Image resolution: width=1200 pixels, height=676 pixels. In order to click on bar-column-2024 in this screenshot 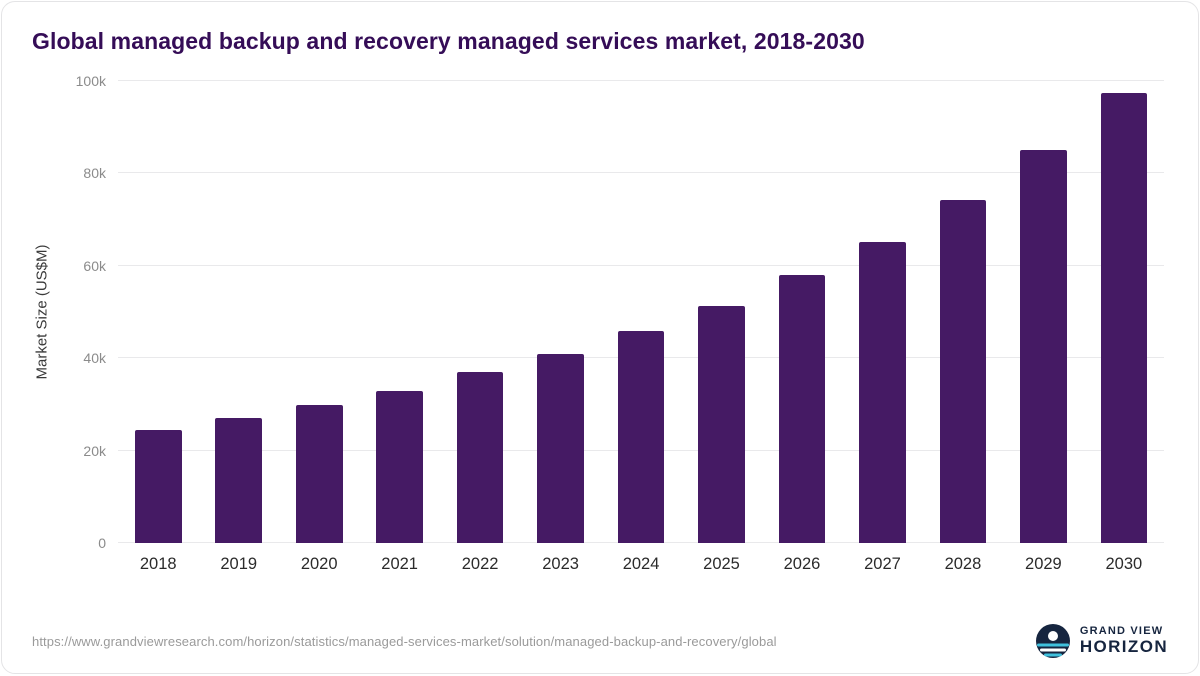, I will do `click(641, 312)`.